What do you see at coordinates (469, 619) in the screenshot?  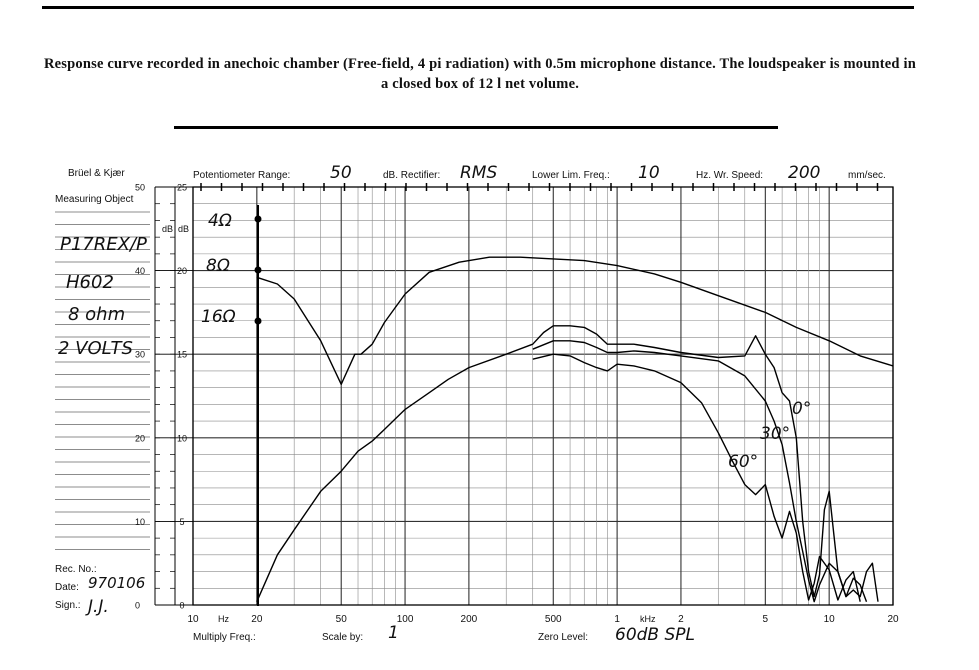 I see `x-tick-label: 200` at bounding box center [469, 619].